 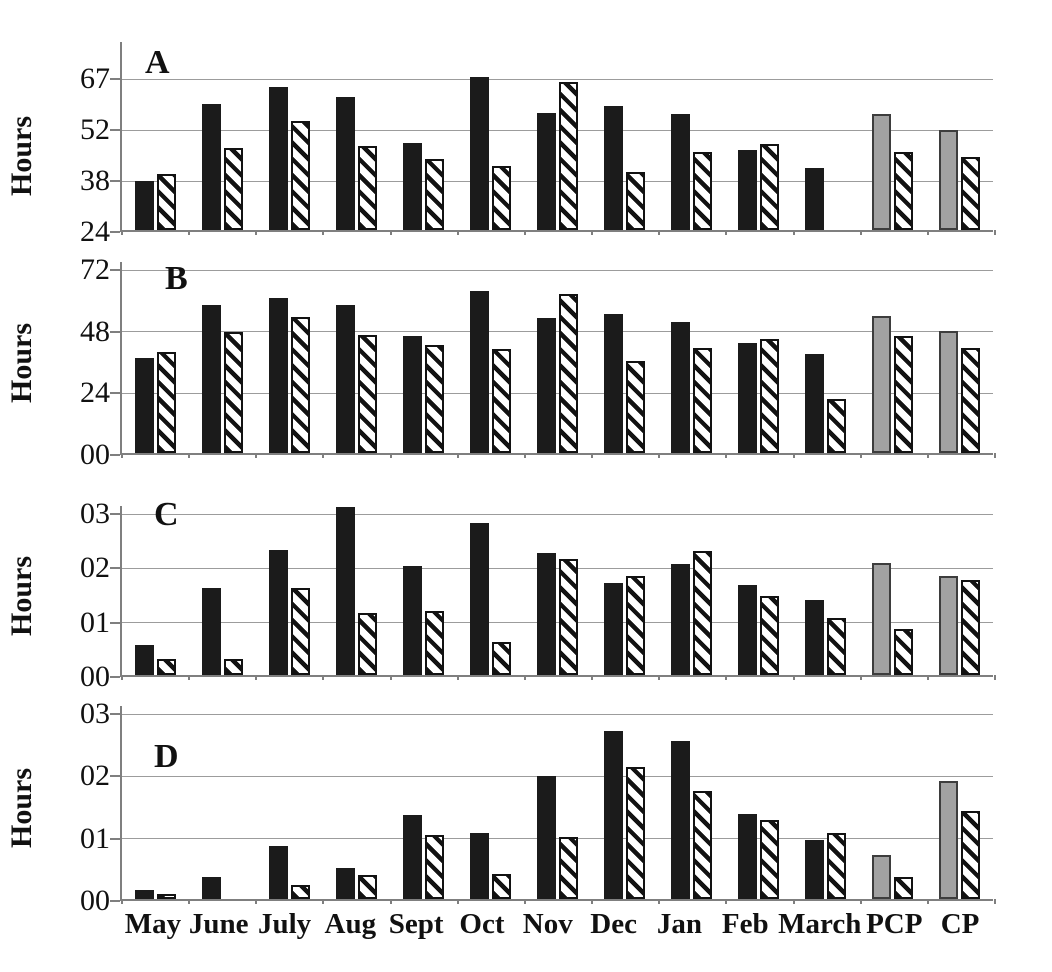 What do you see at coordinates (356, 357) in the screenshot?
I see `panel-b-group-aug` at bounding box center [356, 357].